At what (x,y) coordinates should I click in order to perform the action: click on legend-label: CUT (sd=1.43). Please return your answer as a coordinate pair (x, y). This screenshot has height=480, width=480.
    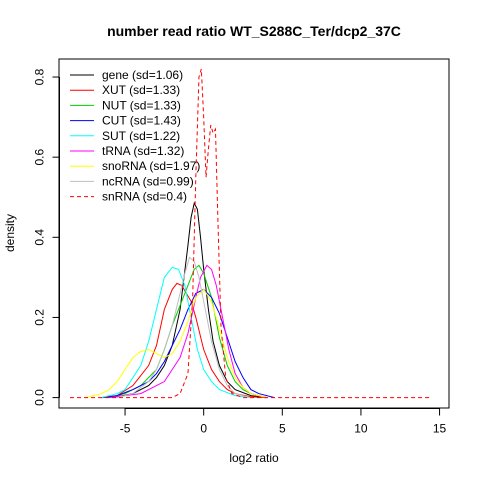
    Looking at the image, I should click on (141, 121).